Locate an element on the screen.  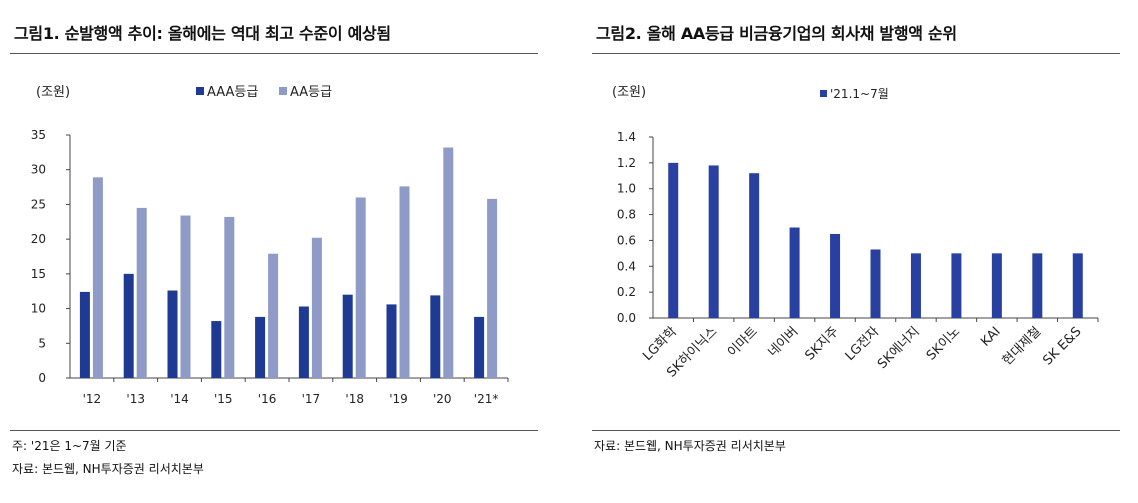
figure-1-bottom-rule is located at coordinates (274, 430).